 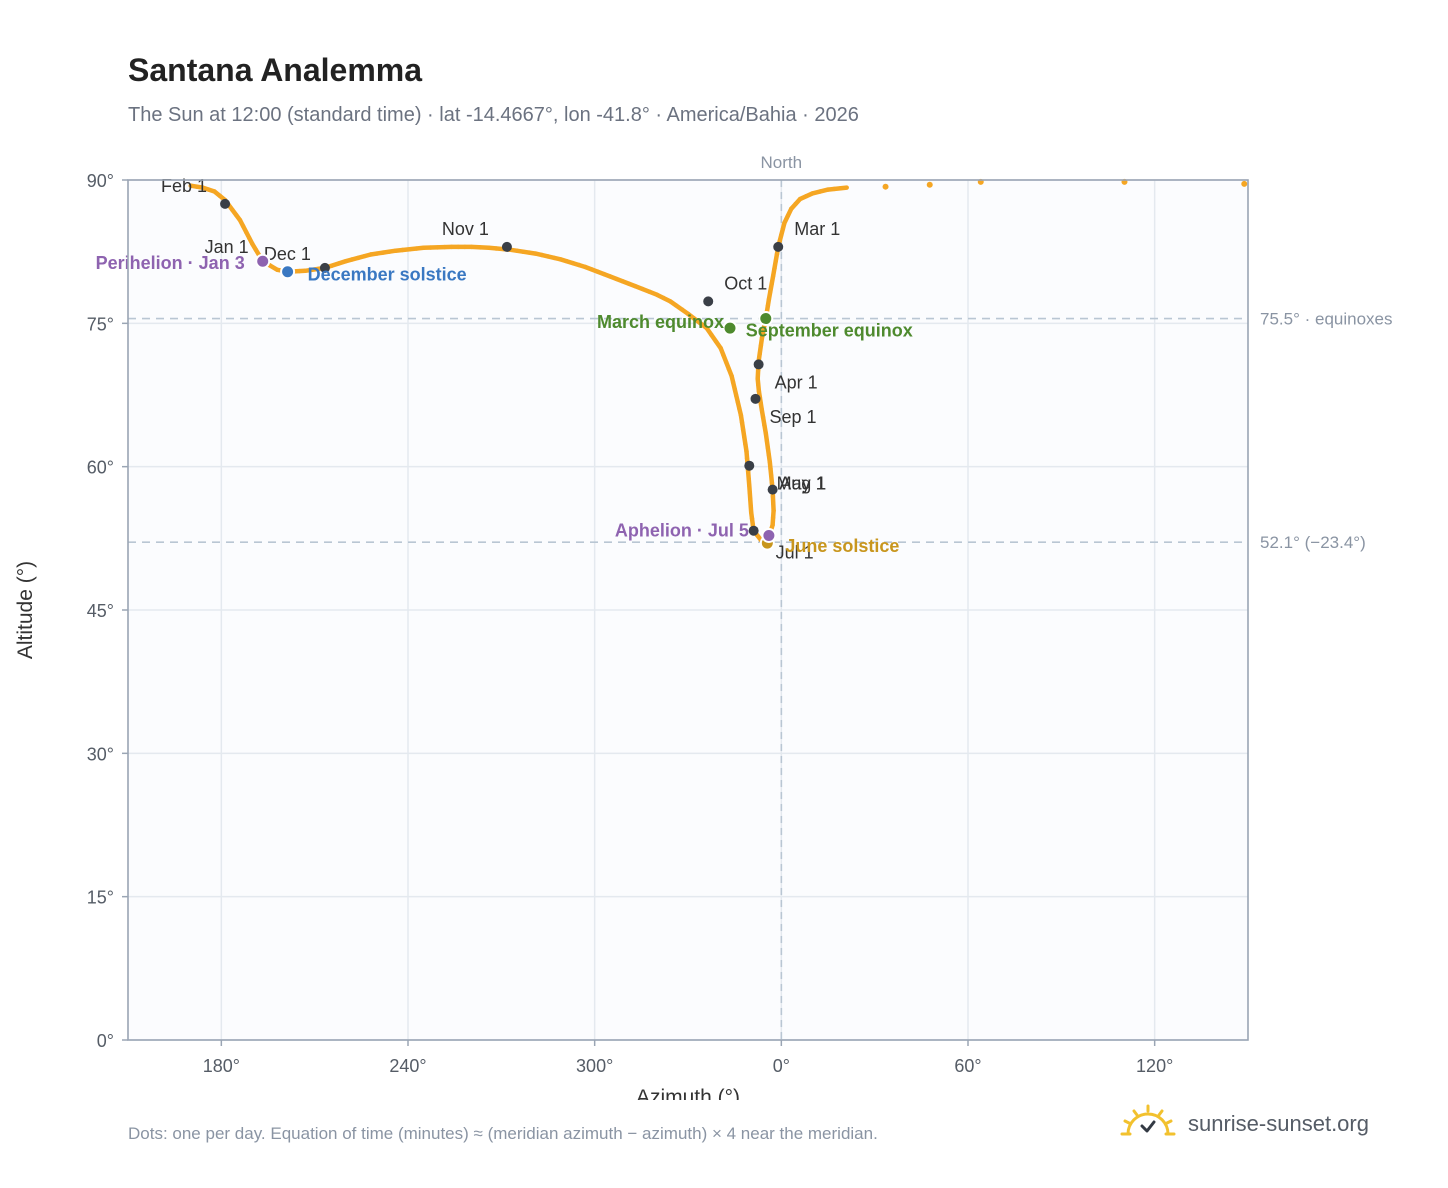 What do you see at coordinates (221, 1066) in the screenshot?
I see `x-tick-label: 180°` at bounding box center [221, 1066].